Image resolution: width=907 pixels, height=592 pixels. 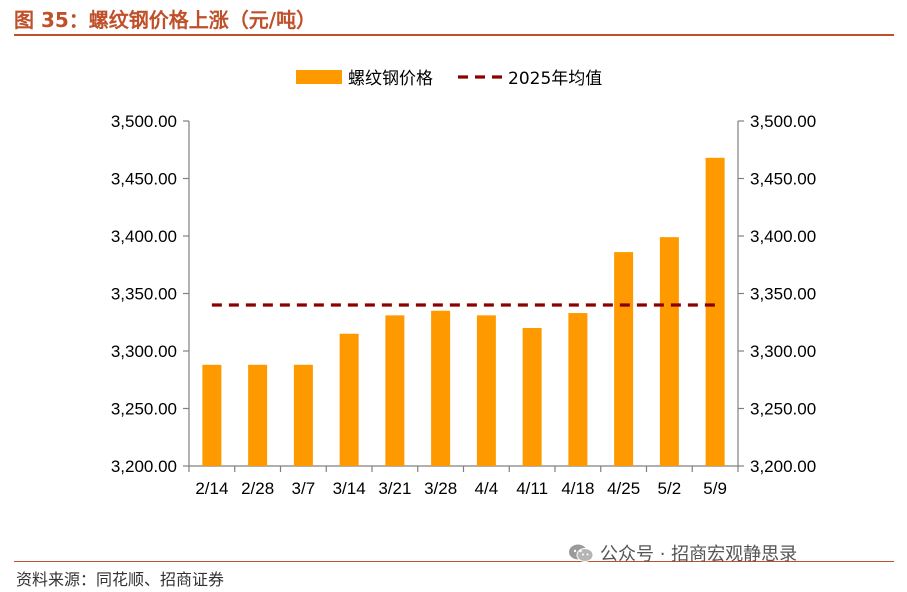 I want to click on source-note: 资料来源：同花顺、招商证券, so click(x=120, y=579).